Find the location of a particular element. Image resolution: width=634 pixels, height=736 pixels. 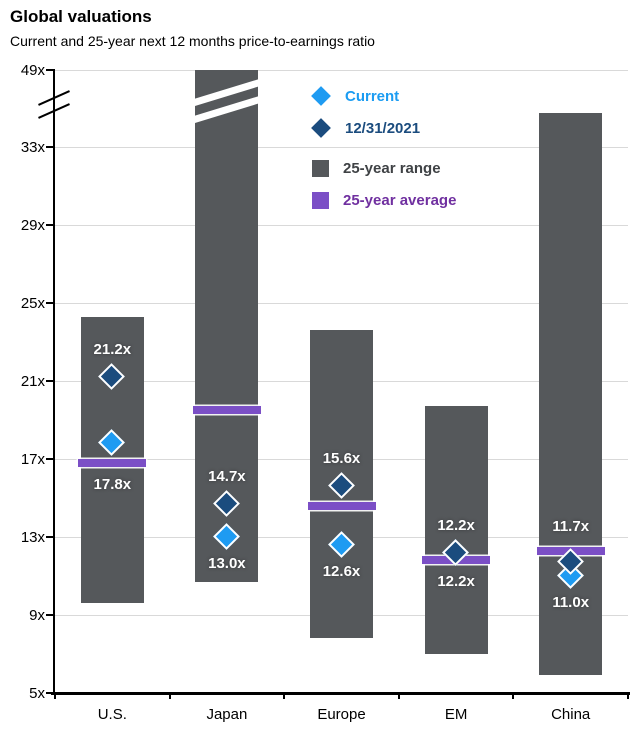

legend-average-square-icon is located at coordinates (320, 200).